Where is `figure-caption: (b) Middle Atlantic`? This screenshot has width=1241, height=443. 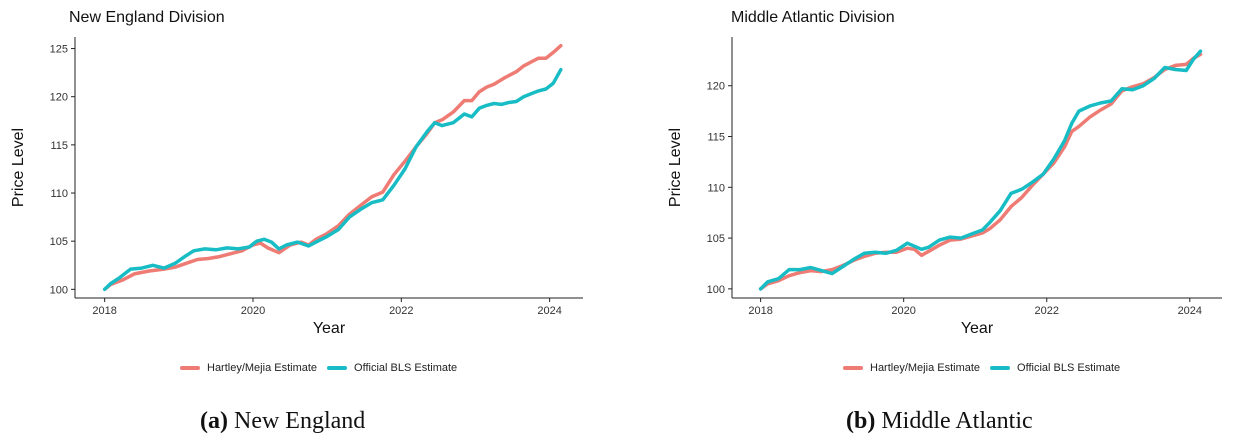
figure-caption: (b) Middle Atlantic is located at coordinates (939, 421).